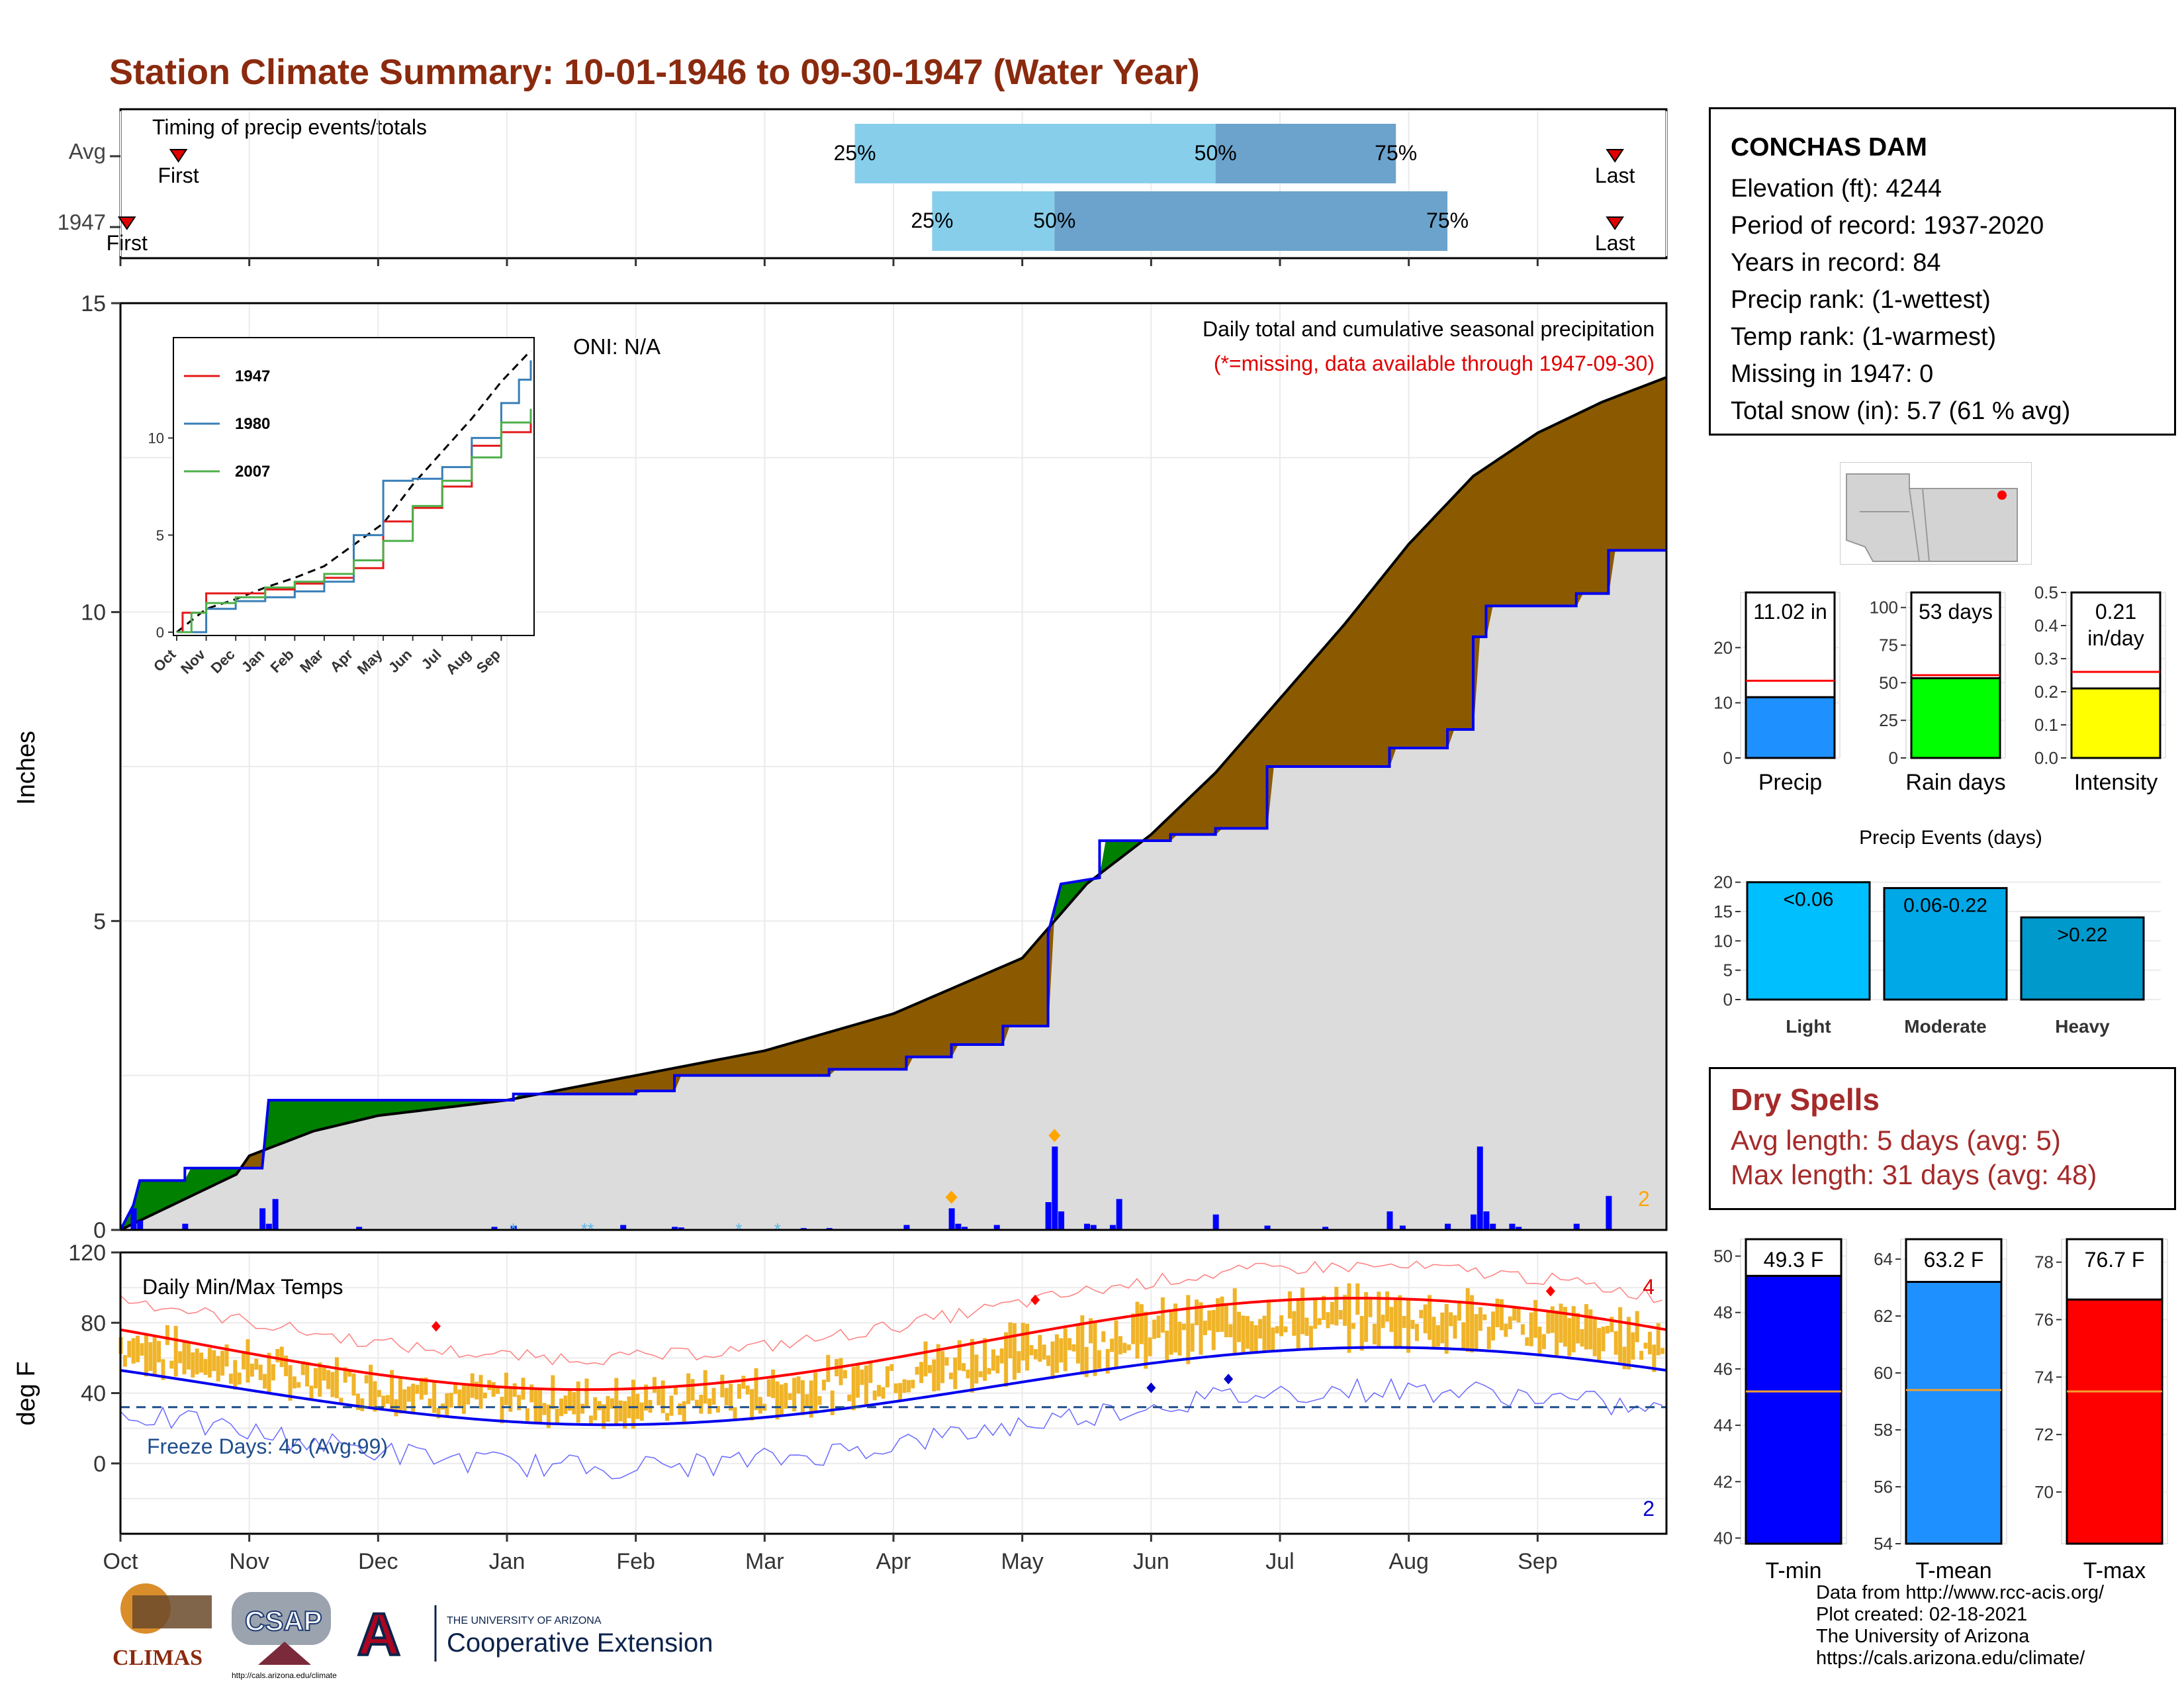 The image size is (2184, 1688). What do you see at coordinates (2044, 1492) in the screenshot?
I see `tmax-ytick: 70` at bounding box center [2044, 1492].